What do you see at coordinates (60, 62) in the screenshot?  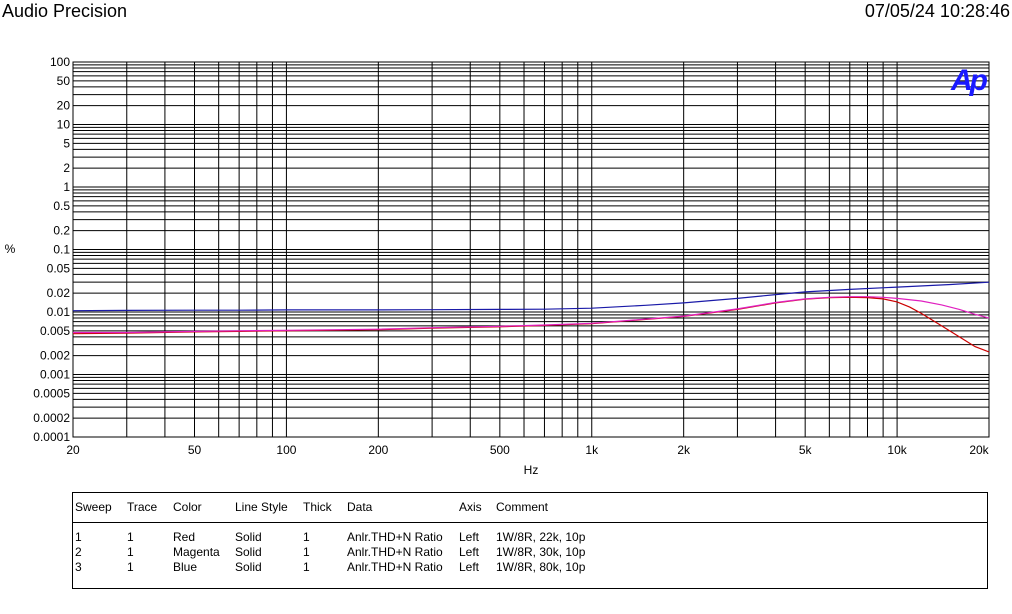 I see `y-tick-label: 100` at bounding box center [60, 62].